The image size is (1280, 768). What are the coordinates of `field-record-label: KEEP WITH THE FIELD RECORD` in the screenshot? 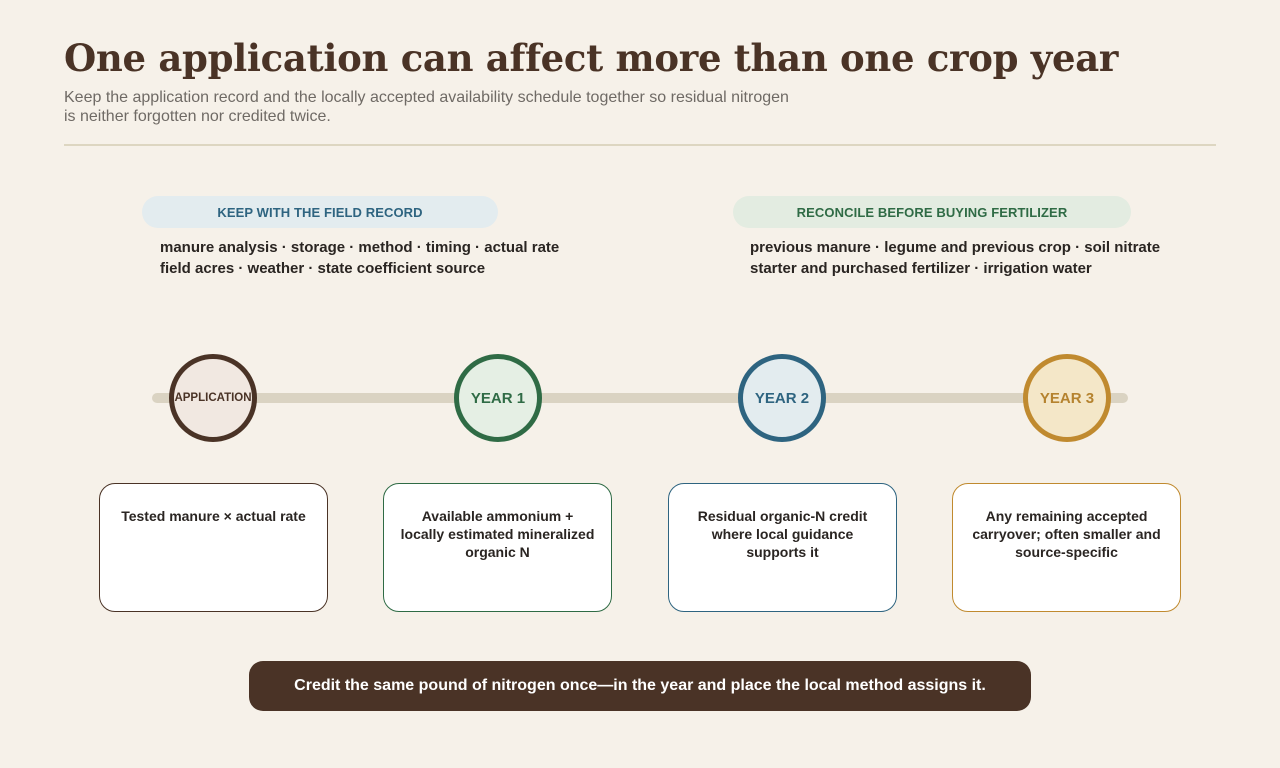 It's located at (320, 212).